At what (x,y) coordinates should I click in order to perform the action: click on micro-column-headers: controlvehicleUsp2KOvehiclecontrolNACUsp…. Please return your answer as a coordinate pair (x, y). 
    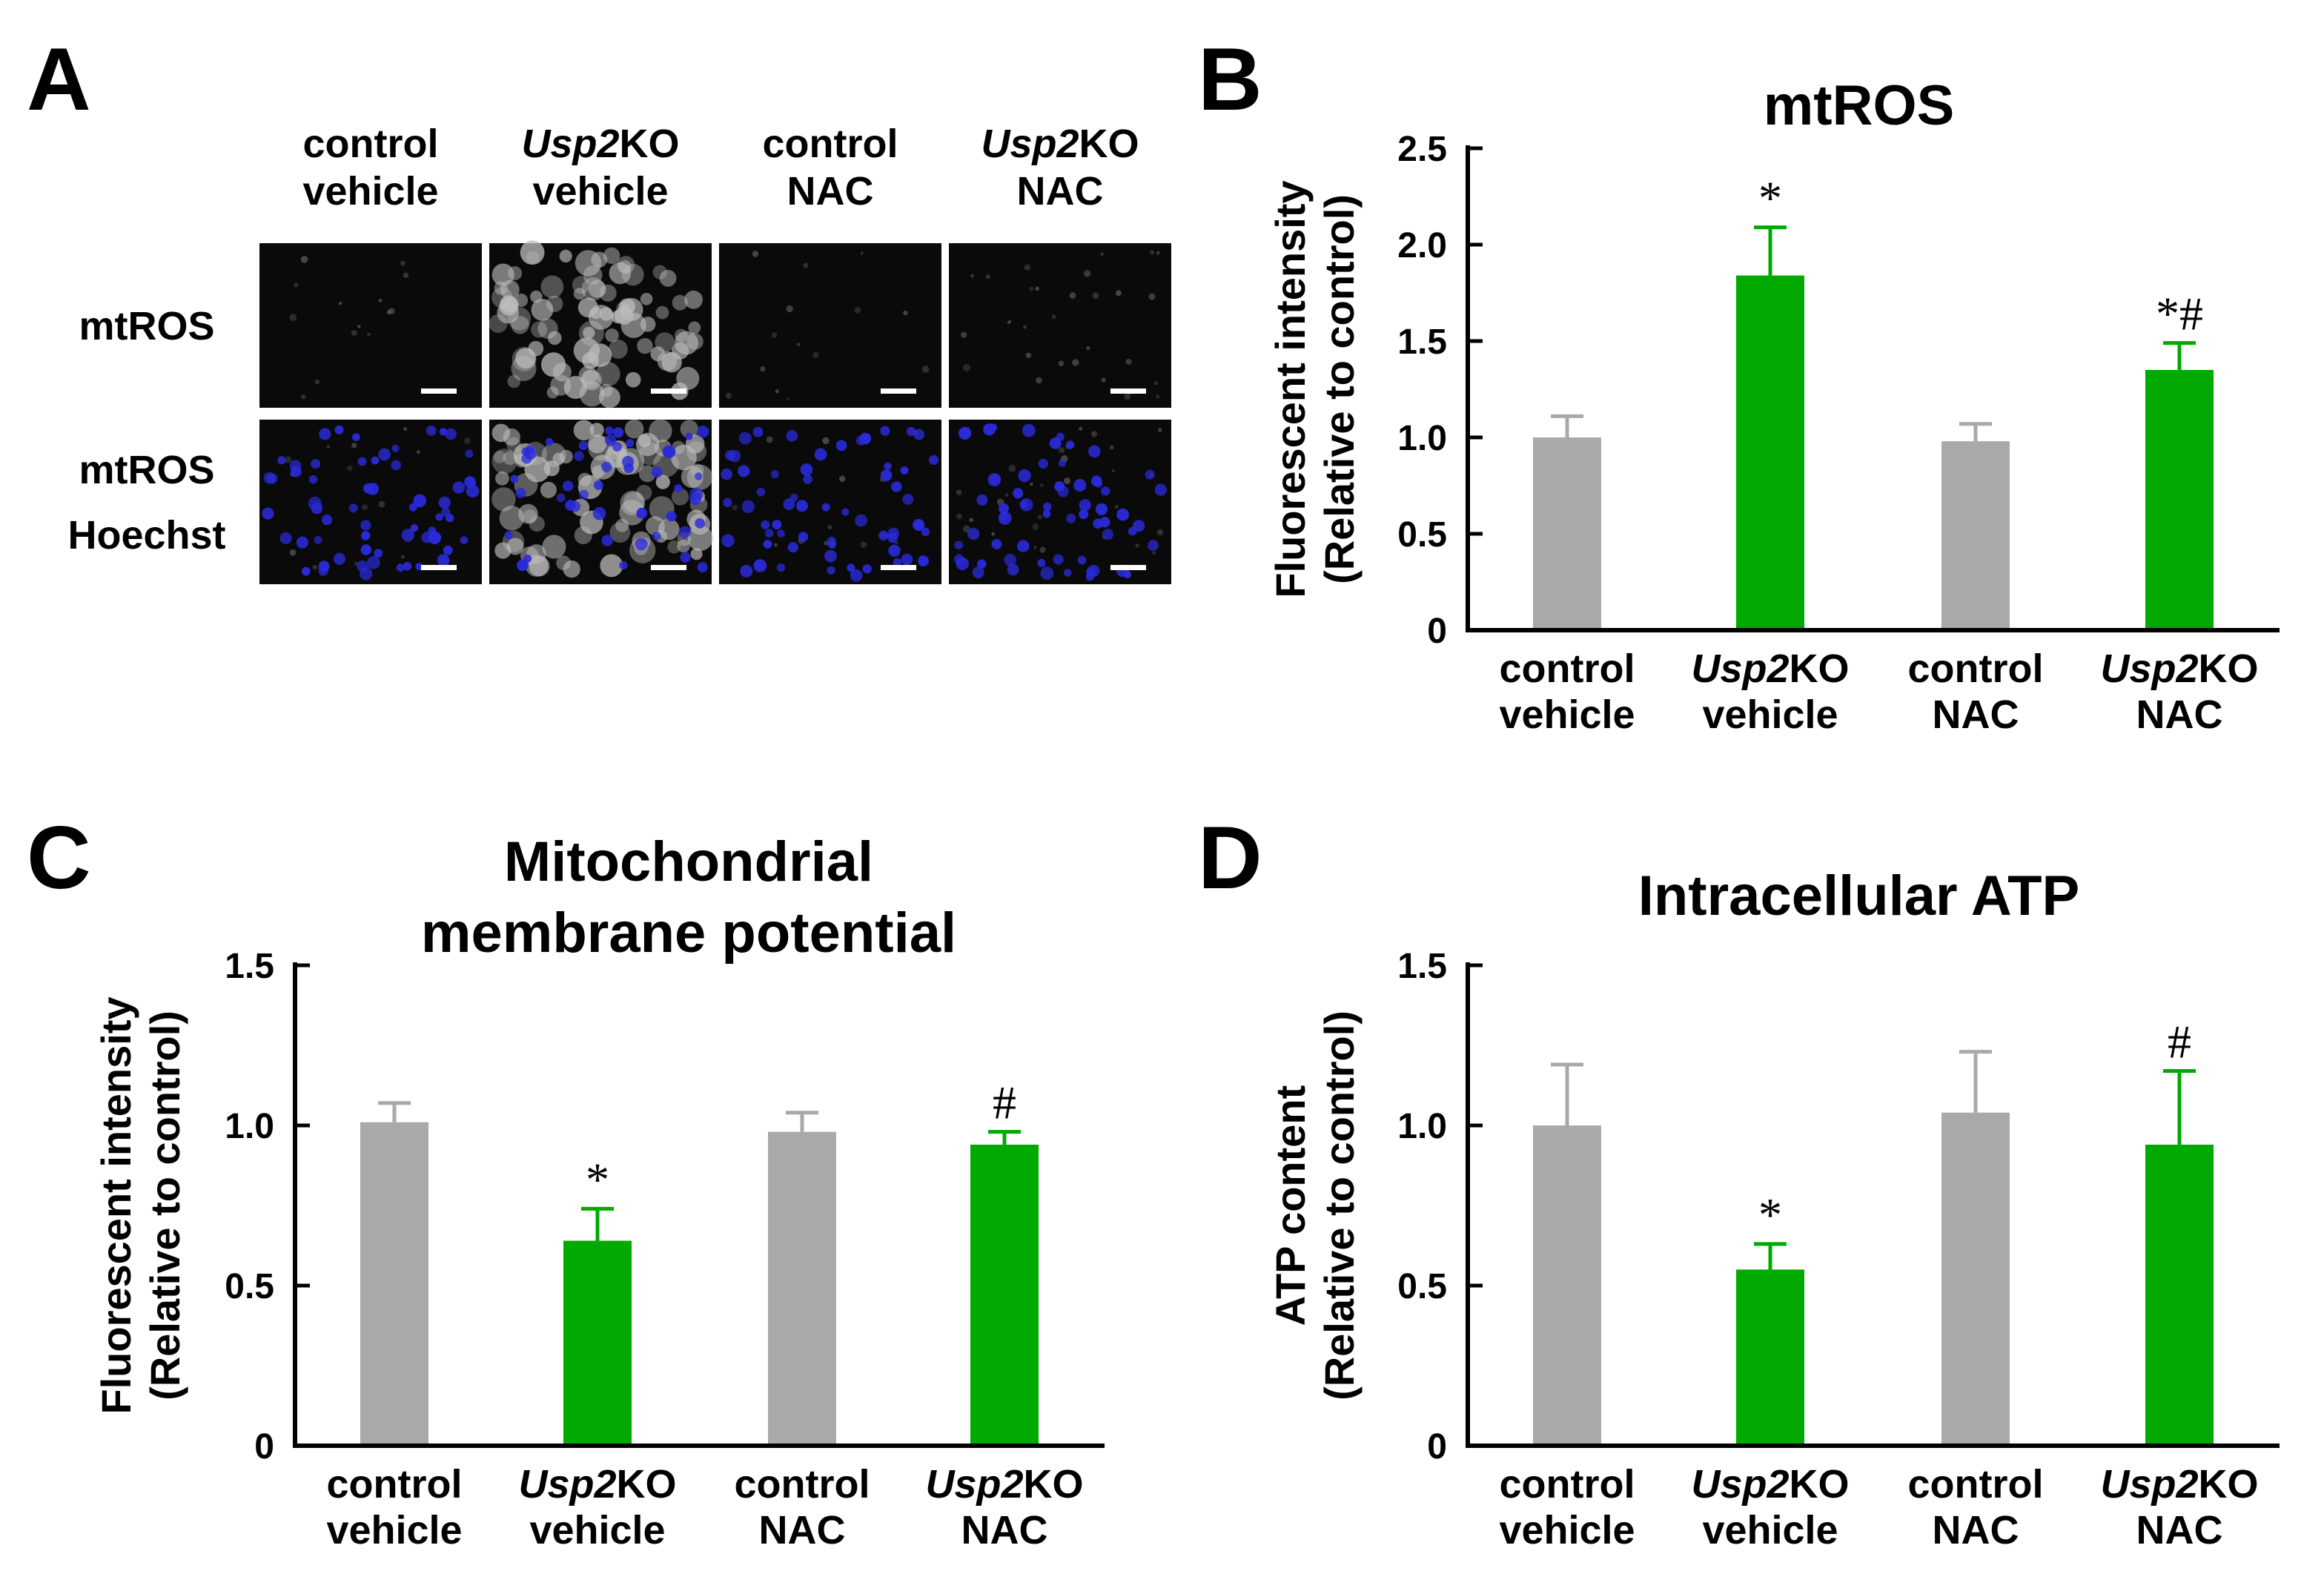
    Looking at the image, I should click on (720, 168).